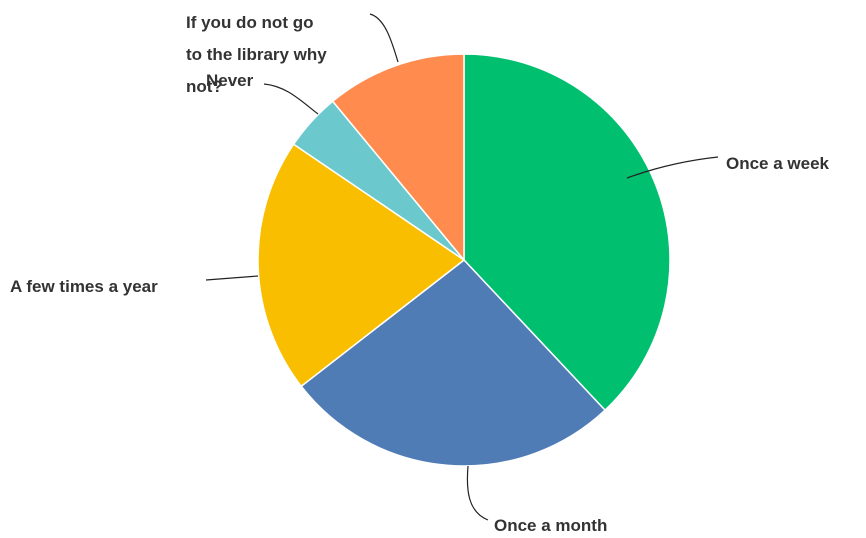 The image size is (866, 538). Describe the element at coordinates (291, 99) in the screenshot. I see `leader-line-never` at that location.